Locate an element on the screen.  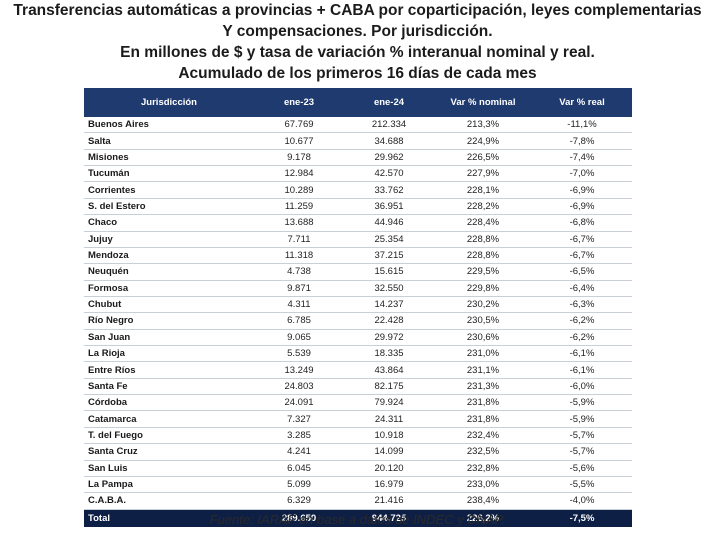
table-row: La Rioja 5.539 18.335 231,0% -6,1% is located at coordinates (358, 354).